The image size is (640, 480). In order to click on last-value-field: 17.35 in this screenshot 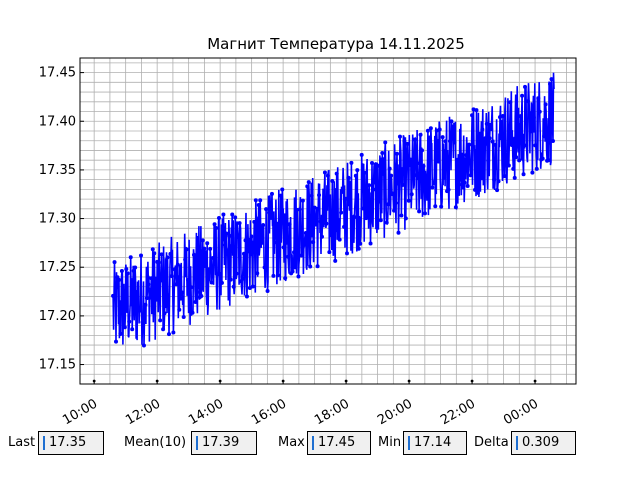, I will do `click(71, 443)`.